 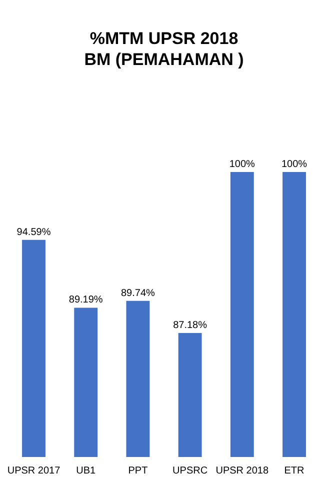 I want to click on data-label: 94.59%, so click(x=33, y=232).